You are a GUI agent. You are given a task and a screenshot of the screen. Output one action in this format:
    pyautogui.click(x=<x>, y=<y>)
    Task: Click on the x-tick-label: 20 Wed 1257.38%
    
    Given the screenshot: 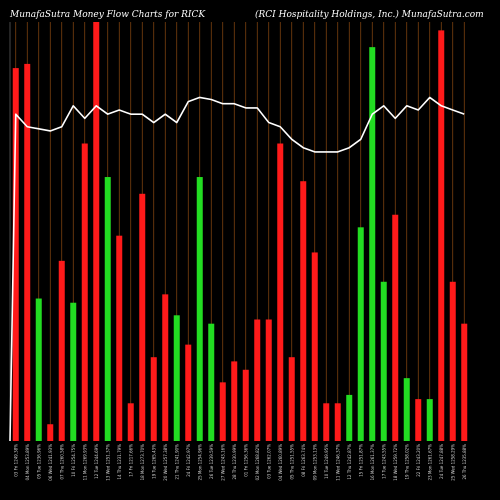 What is the action you would take?
    pyautogui.click(x=165, y=462)
    